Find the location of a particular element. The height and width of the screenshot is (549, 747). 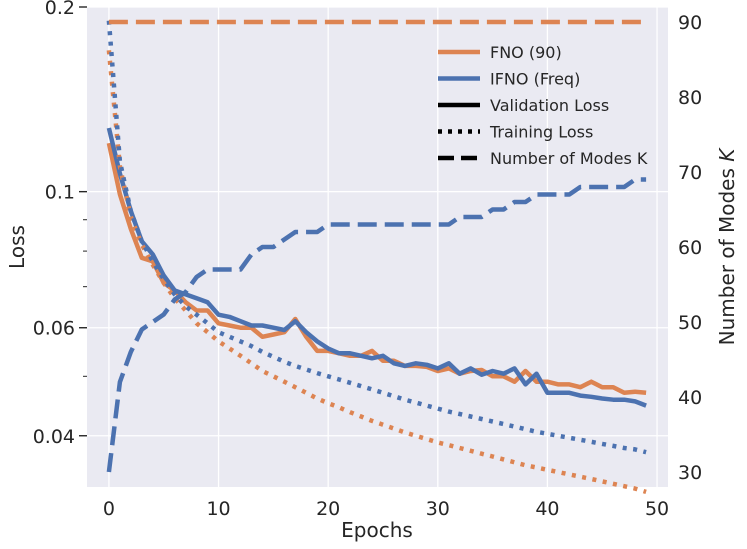

right-axis-ticks: 30 40 50 60 70 80 90 is located at coordinates (690, 248).